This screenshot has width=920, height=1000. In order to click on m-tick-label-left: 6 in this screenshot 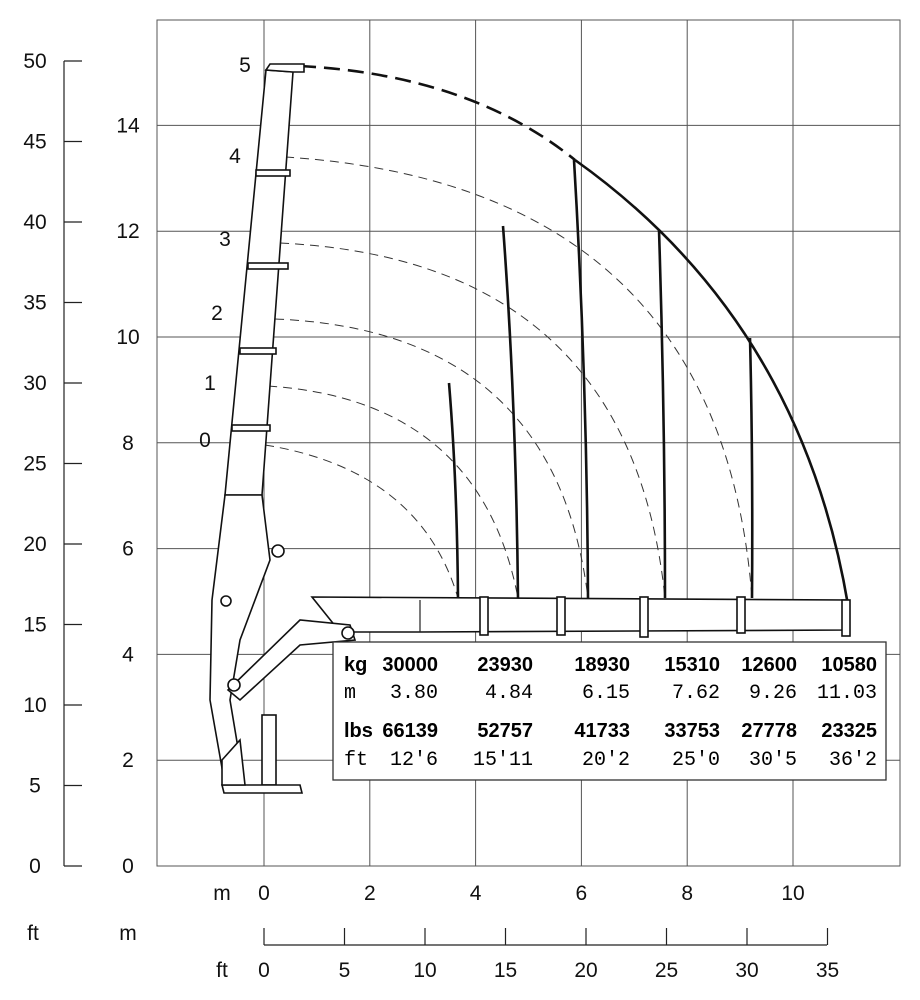, I will do `click(128, 549)`.